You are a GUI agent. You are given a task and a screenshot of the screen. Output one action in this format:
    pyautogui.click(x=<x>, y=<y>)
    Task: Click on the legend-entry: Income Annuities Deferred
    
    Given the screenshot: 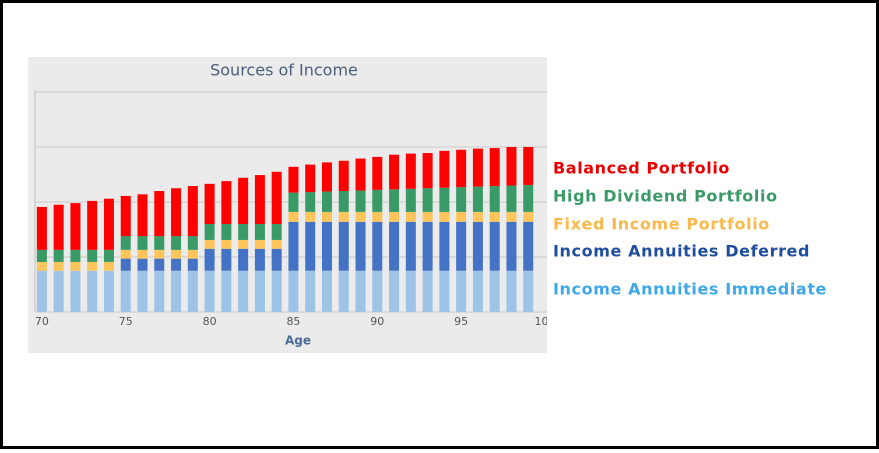 What is the action you would take?
    pyautogui.click(x=681, y=251)
    